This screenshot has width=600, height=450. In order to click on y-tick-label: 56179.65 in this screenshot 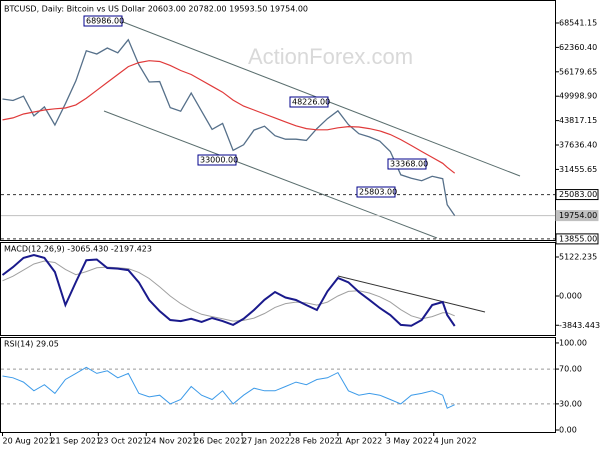, I will do `click(578, 71)`.